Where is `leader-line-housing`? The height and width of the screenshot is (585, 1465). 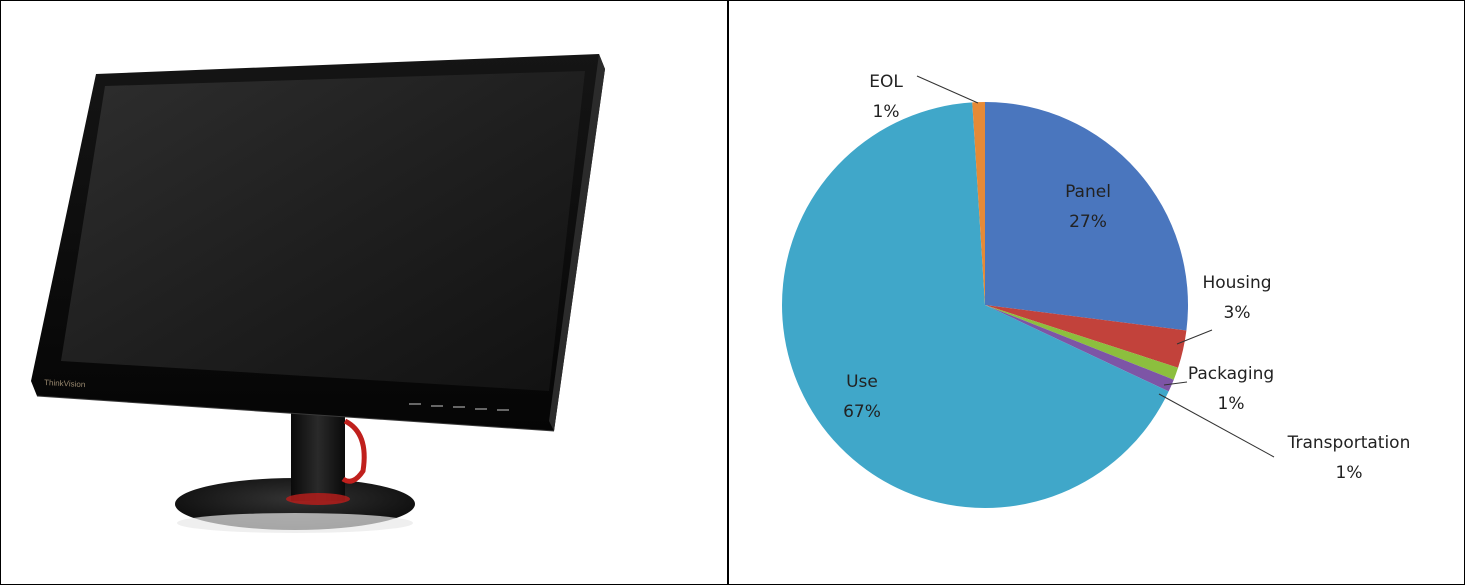
leader-line-housing is located at coordinates (1194, 337).